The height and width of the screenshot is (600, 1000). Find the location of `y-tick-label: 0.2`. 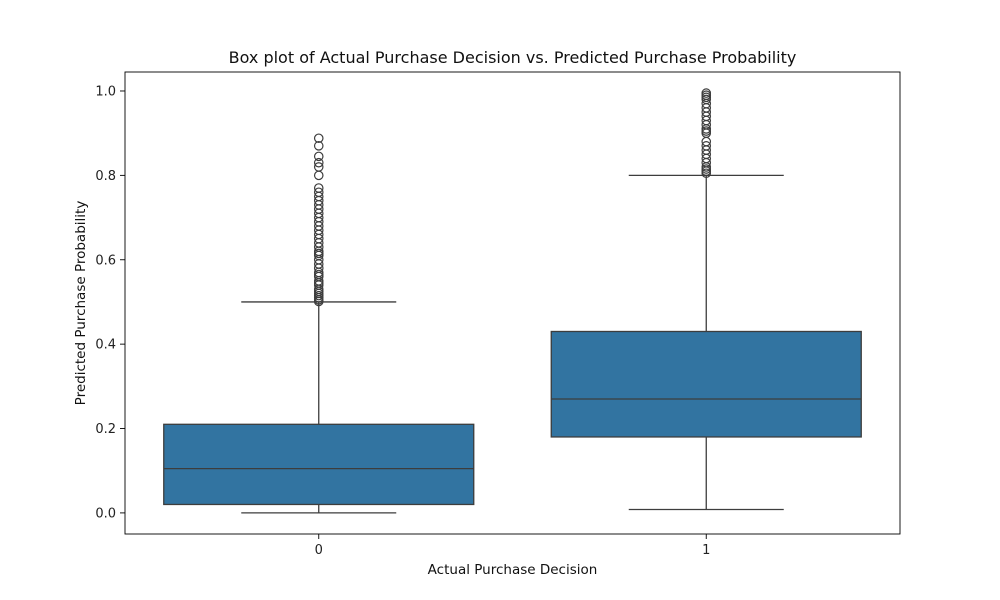

y-tick-label: 0.2 is located at coordinates (105, 429).